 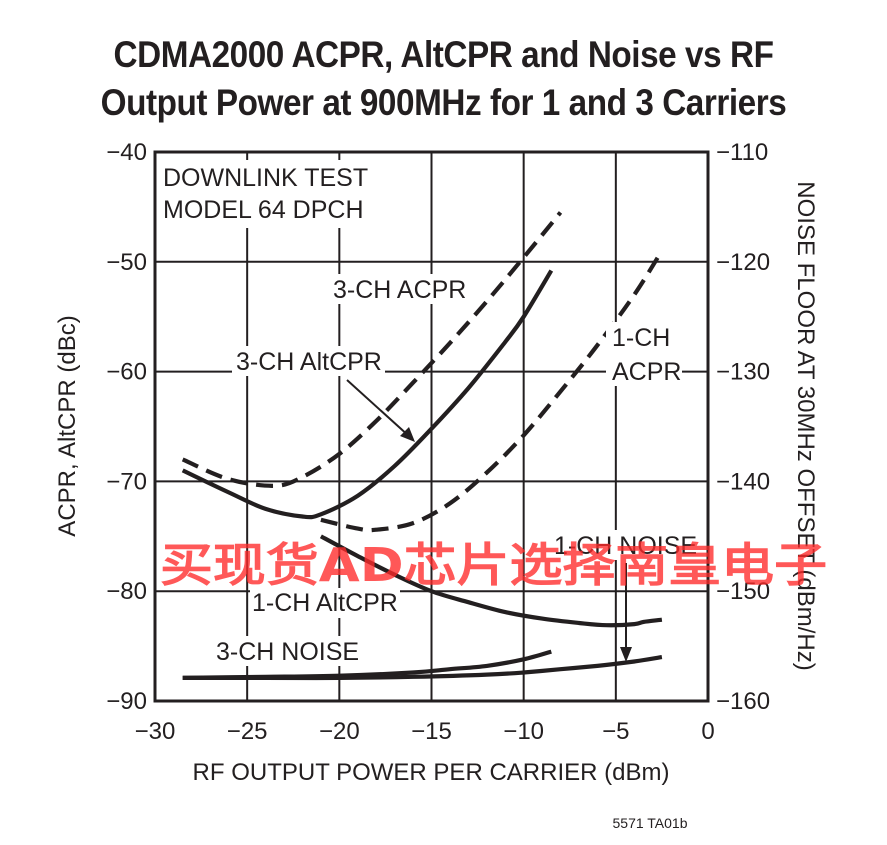 I want to click on series-ch1-altcpr, so click(x=491, y=581).